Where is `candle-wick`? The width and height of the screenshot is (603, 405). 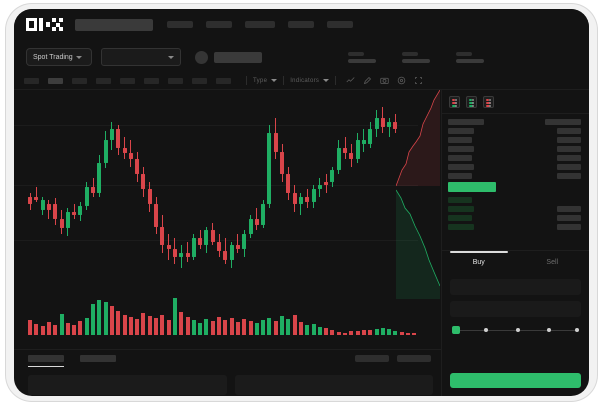
candle-wick is located at coordinates (345, 148).